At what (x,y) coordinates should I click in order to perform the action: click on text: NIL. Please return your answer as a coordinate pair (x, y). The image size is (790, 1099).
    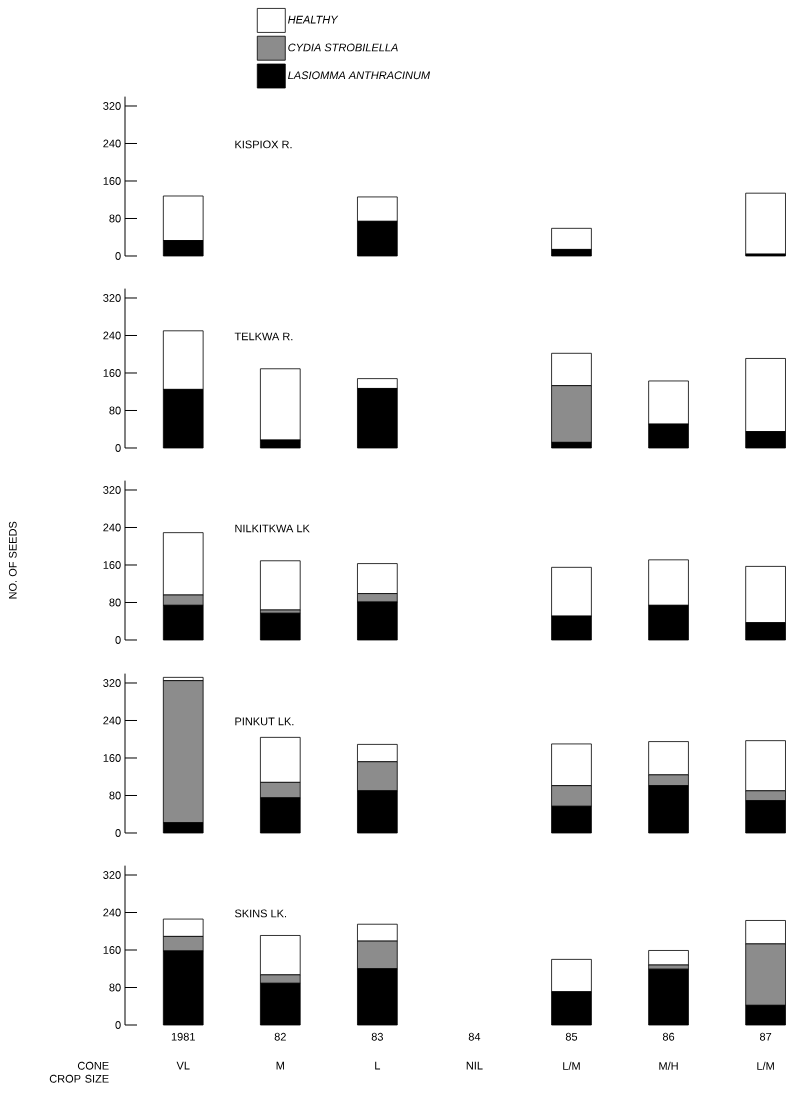
    Looking at the image, I should click on (474, 1065).